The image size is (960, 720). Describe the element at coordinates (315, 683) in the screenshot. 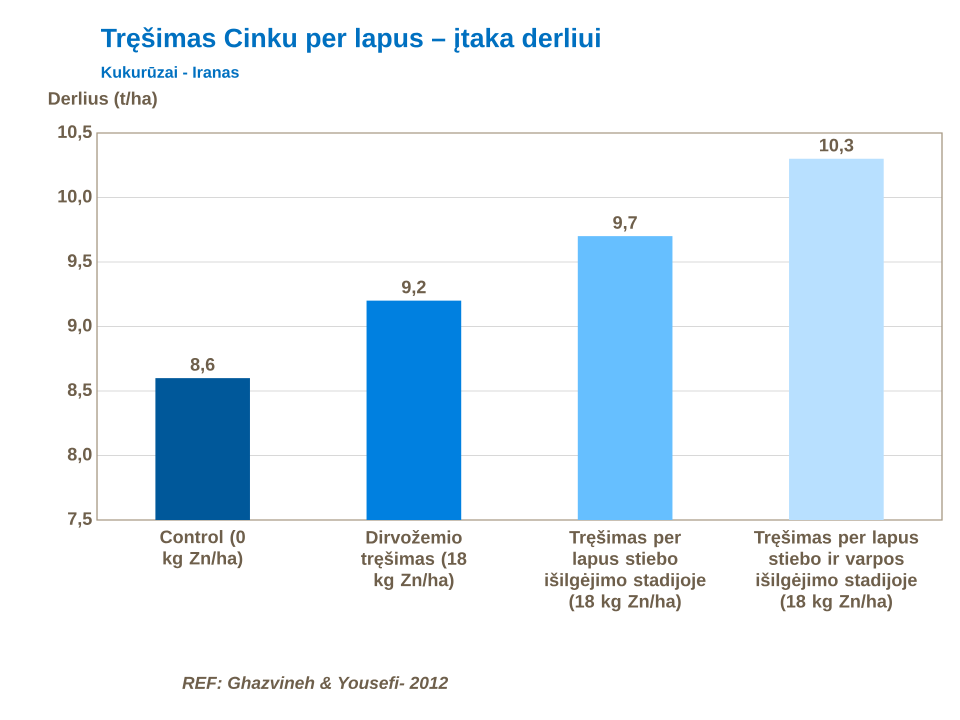

I see `text: REF: Ghazvineh & Yousefi- 2012` at that location.